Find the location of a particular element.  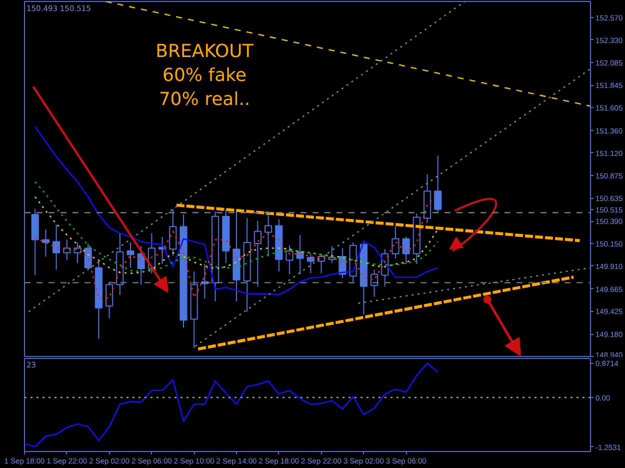

annotation: 70% real.. is located at coordinates (204, 99).